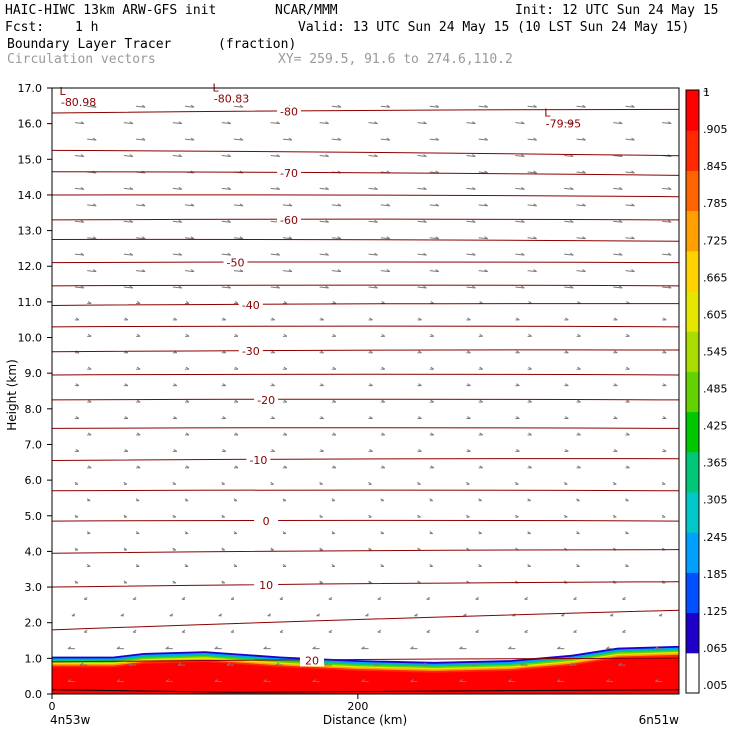  I want to click on x-tick-label: 200, so click(357, 706).